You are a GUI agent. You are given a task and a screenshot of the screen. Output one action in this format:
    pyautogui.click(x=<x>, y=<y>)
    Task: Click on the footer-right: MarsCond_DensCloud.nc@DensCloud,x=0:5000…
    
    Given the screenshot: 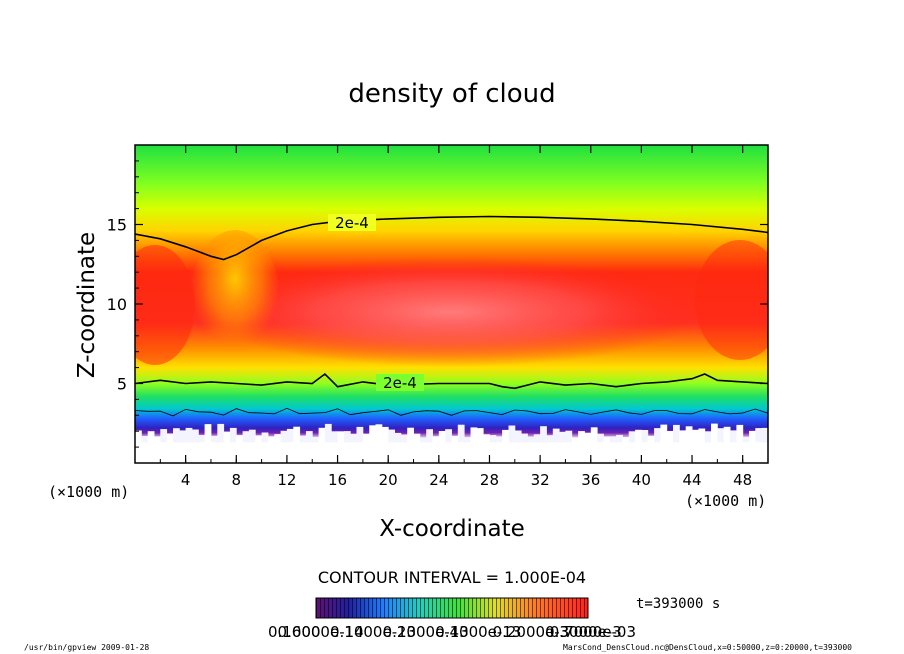 What is the action you would take?
    pyautogui.click(x=707, y=647)
    